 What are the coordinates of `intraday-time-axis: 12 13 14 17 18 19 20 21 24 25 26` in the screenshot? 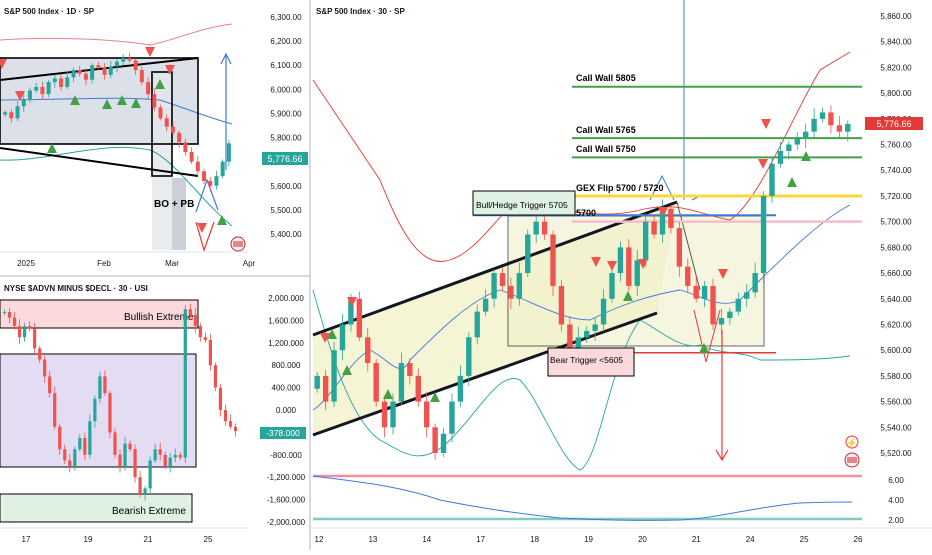 It's located at (621, 535).